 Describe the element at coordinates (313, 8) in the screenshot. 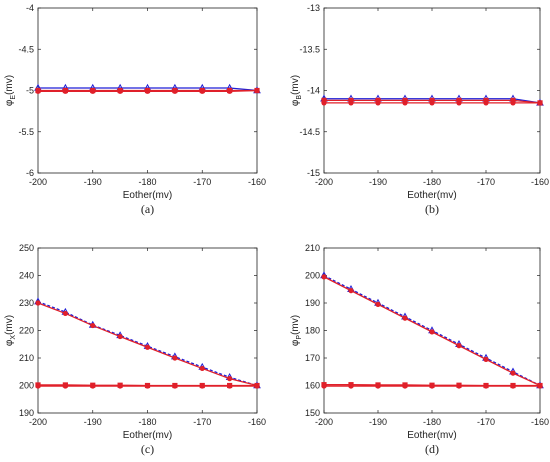

I see `y-tick-label: -13` at that location.